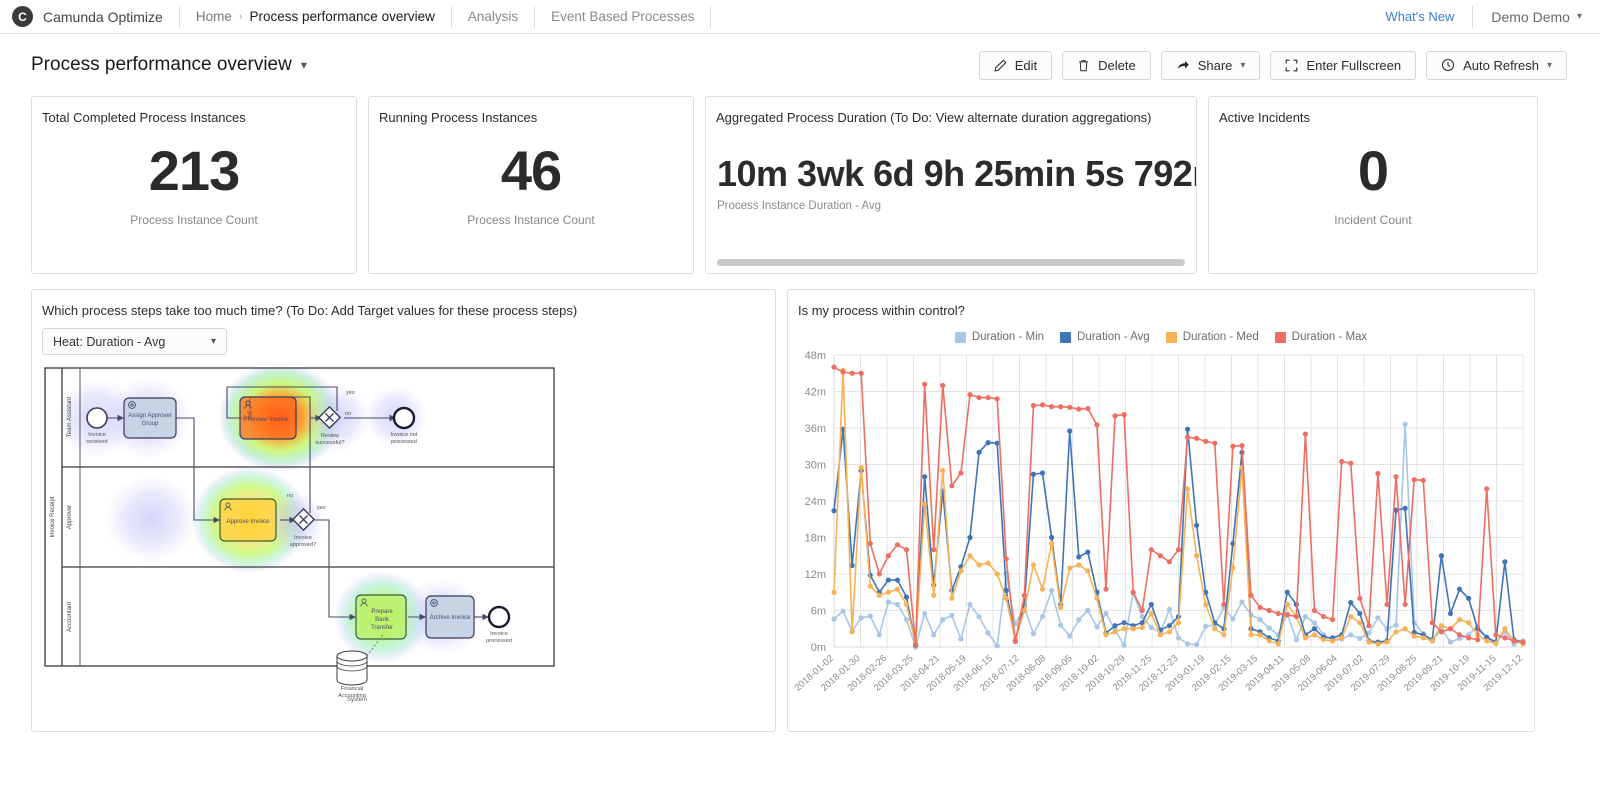 The width and height of the screenshot is (1600, 793). What do you see at coordinates (1420, 16) in the screenshot?
I see `whats-new-link: What's New` at bounding box center [1420, 16].